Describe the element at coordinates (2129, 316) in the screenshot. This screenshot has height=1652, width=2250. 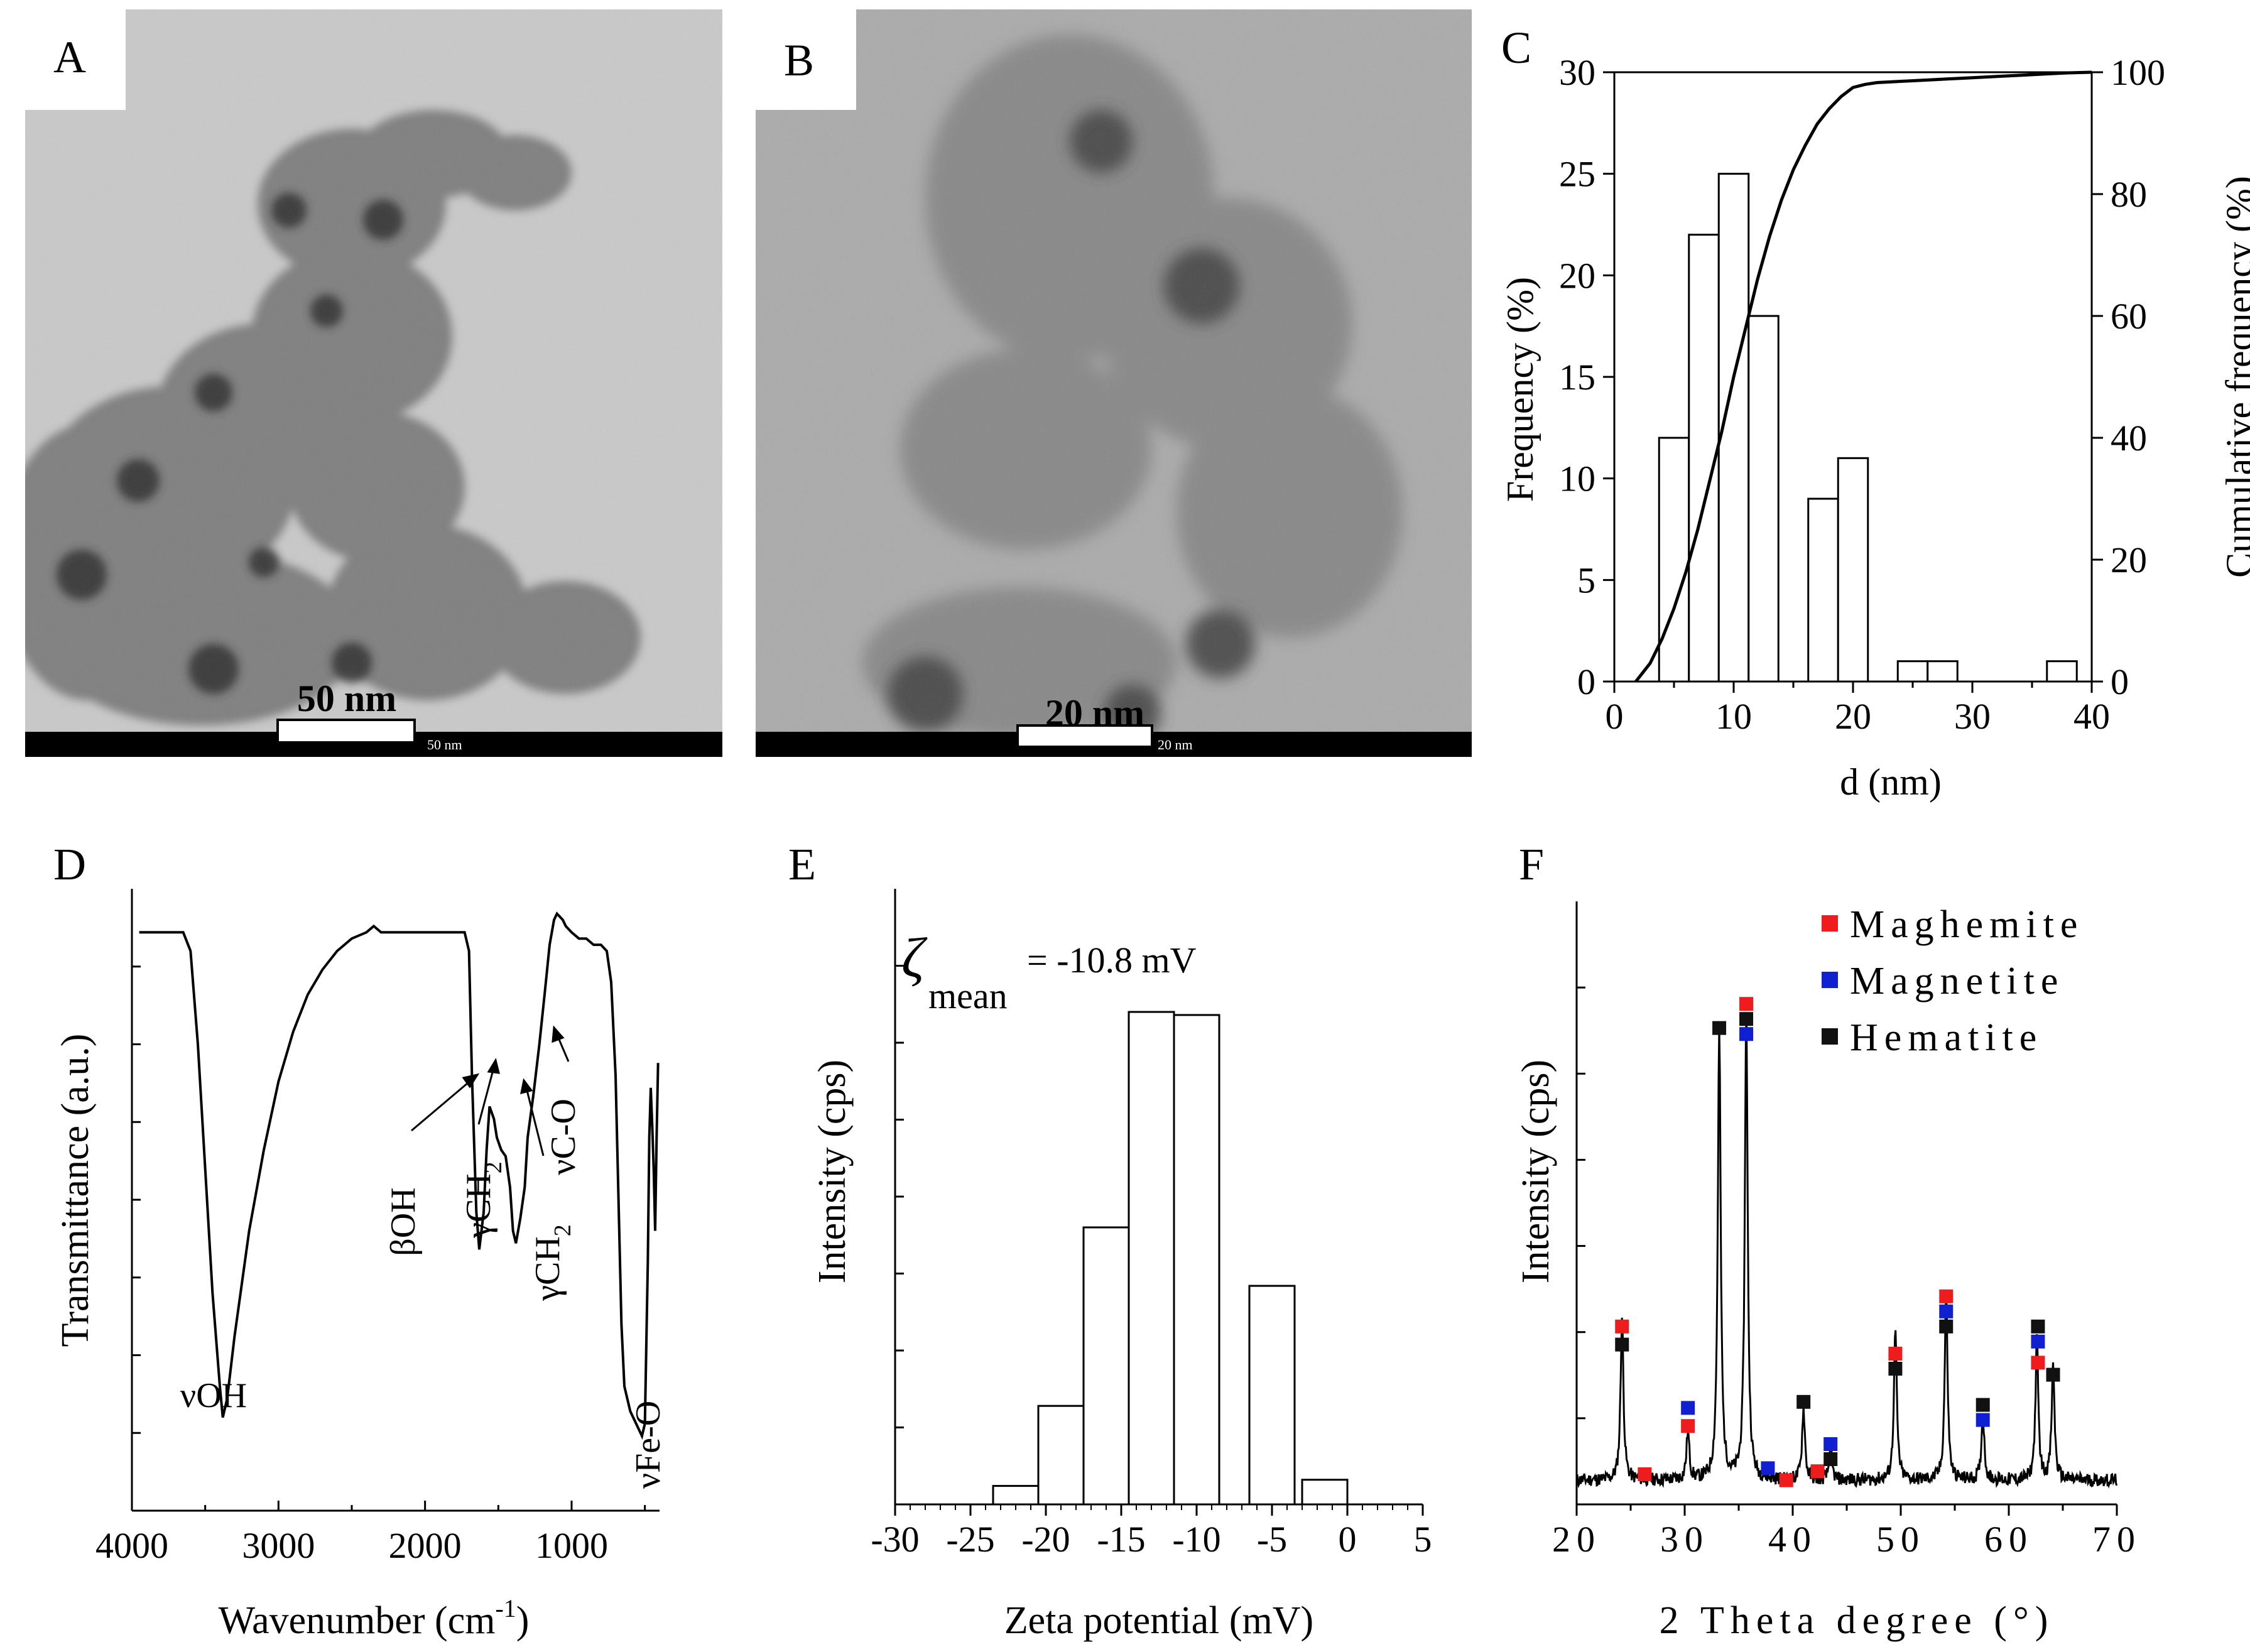
I see `y-right-tick-label: 60` at that location.